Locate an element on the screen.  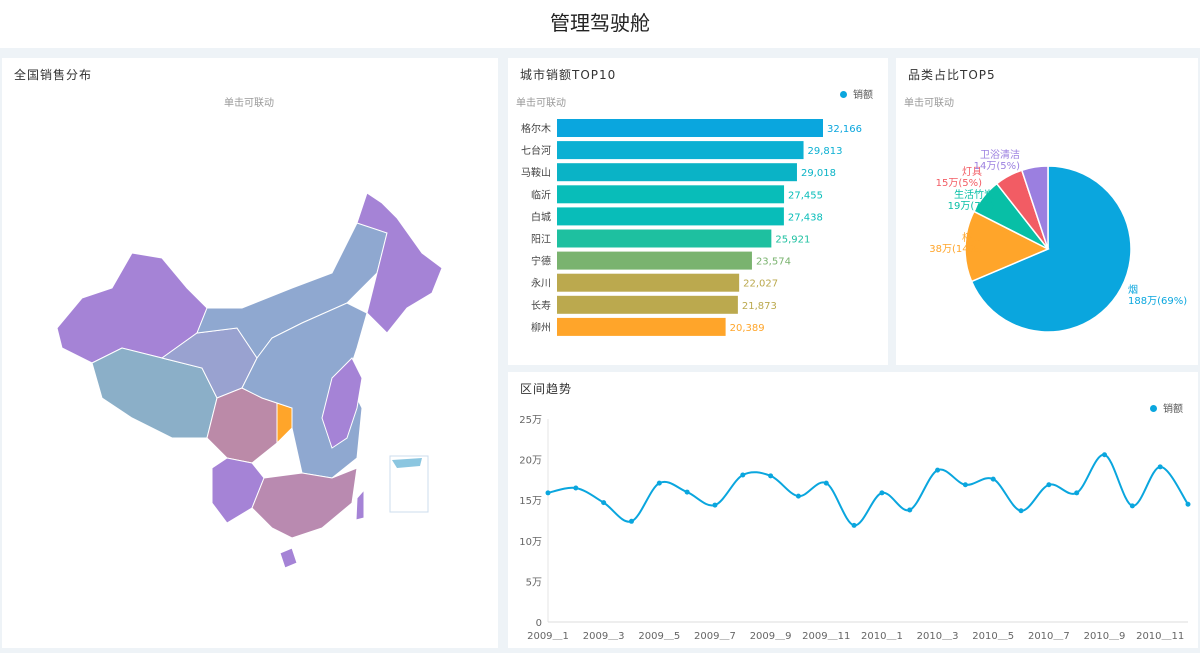
y-tick-label: 10万 is located at coordinates (530, 542).